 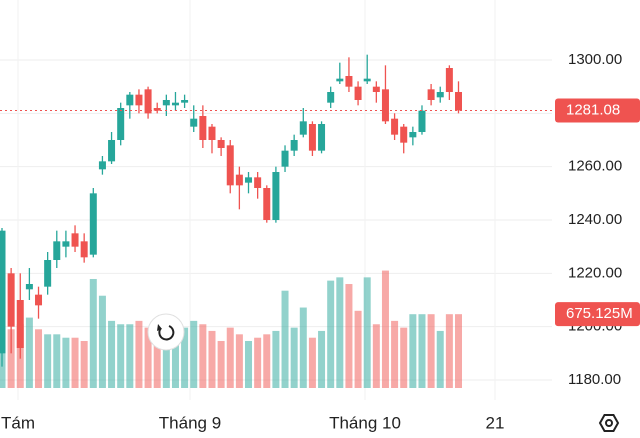 What do you see at coordinates (365, 422) in the screenshot?
I see `x-tick-label: Tháng 10` at bounding box center [365, 422].